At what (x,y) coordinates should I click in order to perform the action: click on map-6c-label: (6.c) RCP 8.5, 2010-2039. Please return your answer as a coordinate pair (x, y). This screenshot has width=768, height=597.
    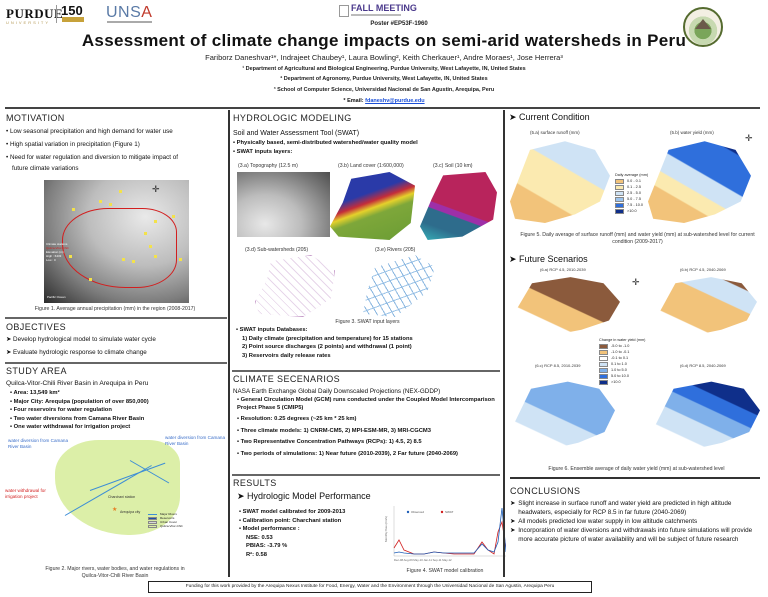
    Looking at the image, I should click on (558, 365).